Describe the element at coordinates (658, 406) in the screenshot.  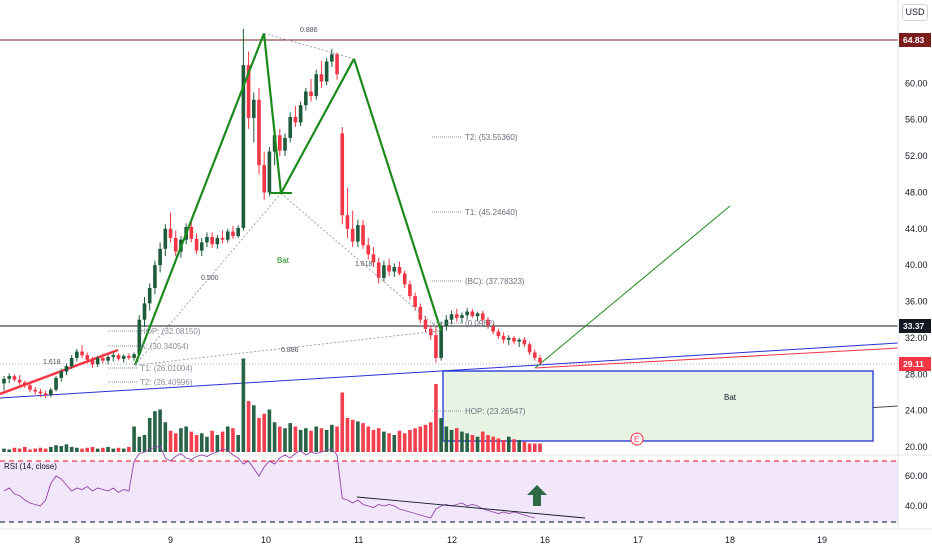
I see `bat-zone` at that location.